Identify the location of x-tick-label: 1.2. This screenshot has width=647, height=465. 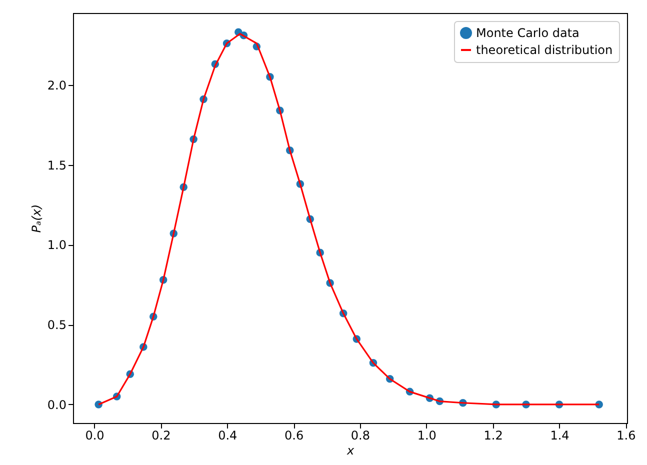
(493, 435).